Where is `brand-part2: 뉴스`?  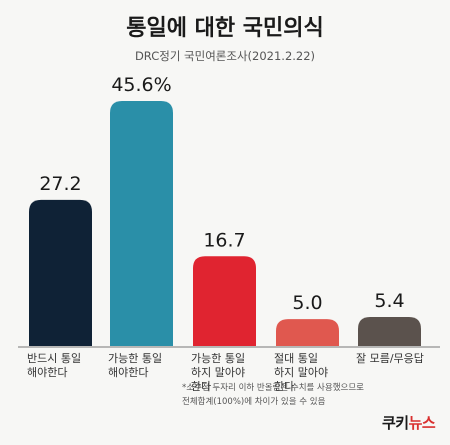 brand-part2: 뉴스 is located at coordinates (422, 423).